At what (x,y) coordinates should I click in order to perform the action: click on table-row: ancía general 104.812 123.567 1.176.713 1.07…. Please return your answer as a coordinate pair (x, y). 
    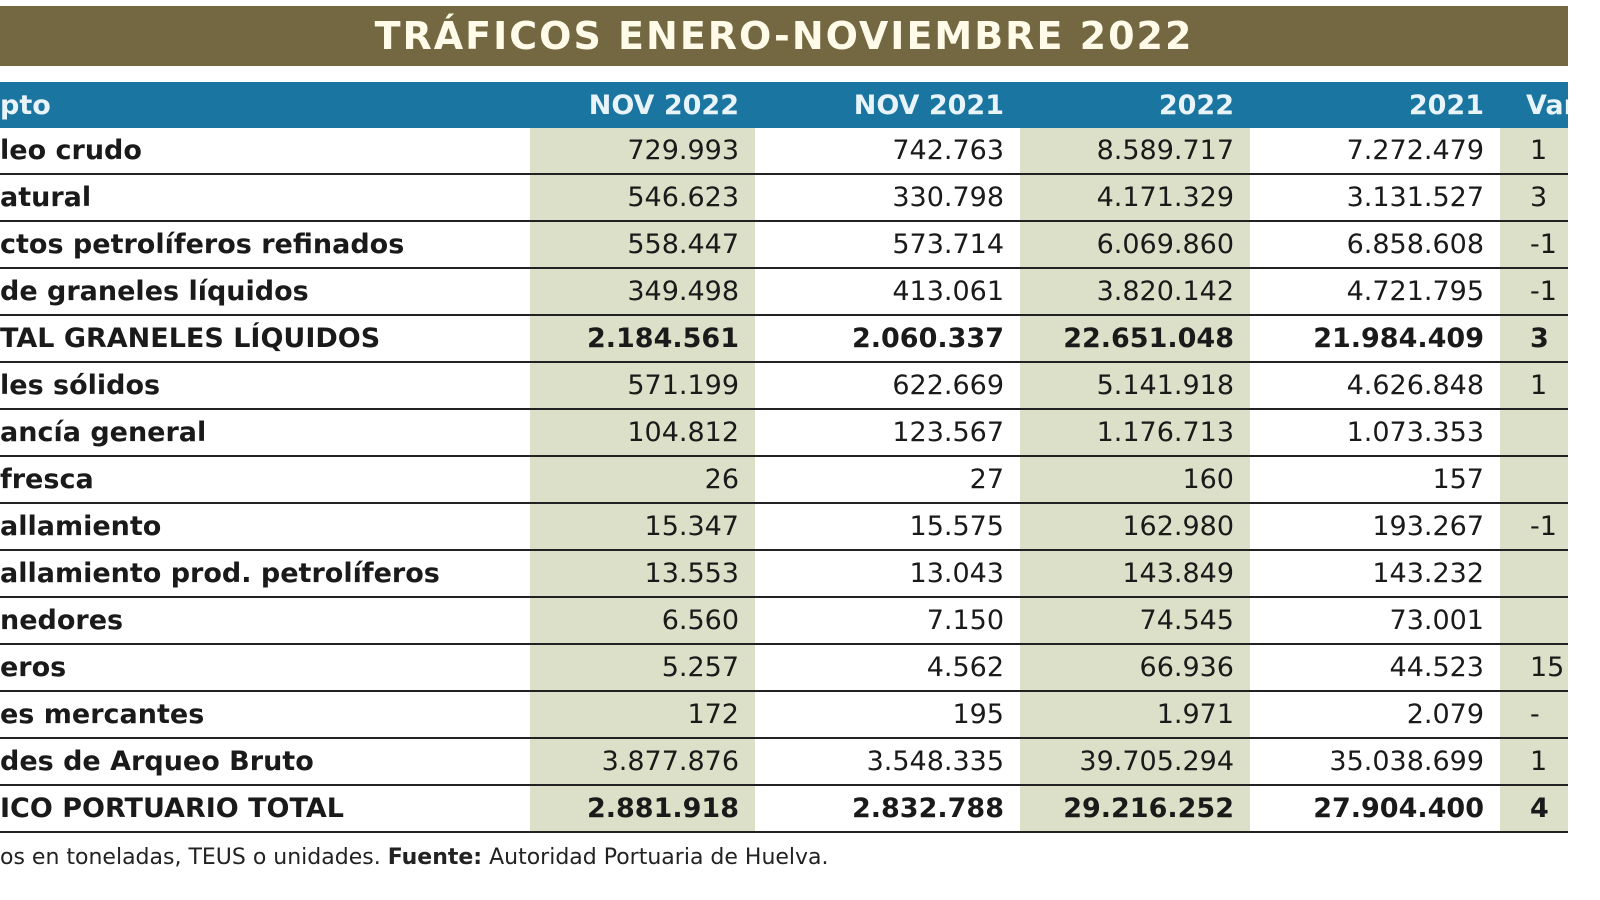
    Looking at the image, I should click on (784, 433).